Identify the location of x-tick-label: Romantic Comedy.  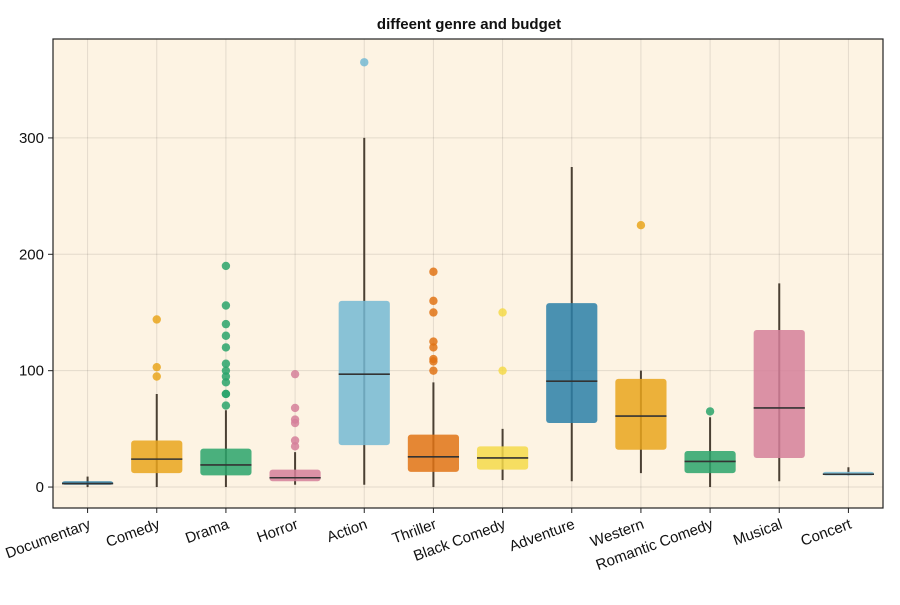
(655, 545).